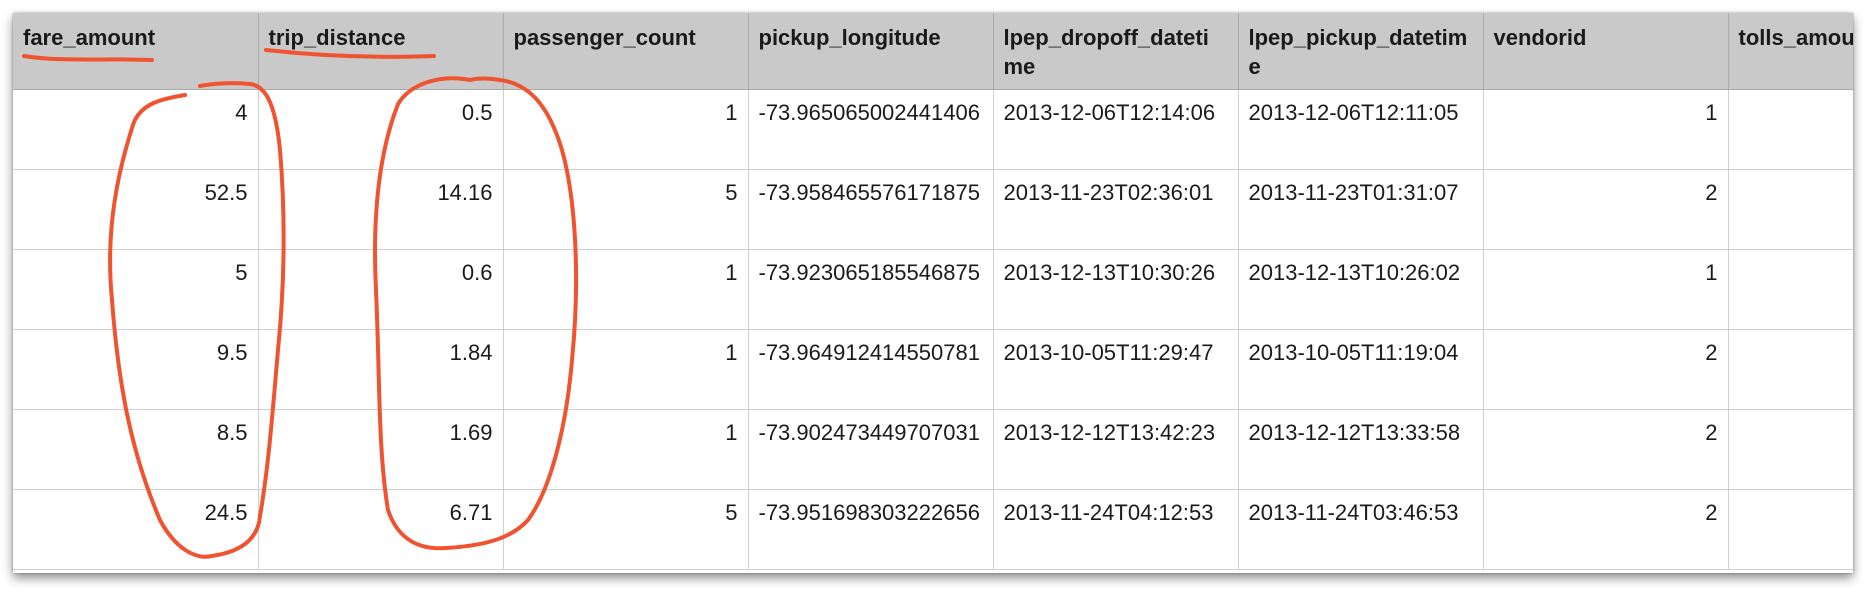 The height and width of the screenshot is (602, 1876). I want to click on cell-pickup-longitude: -73.951698303222656, so click(871, 529).